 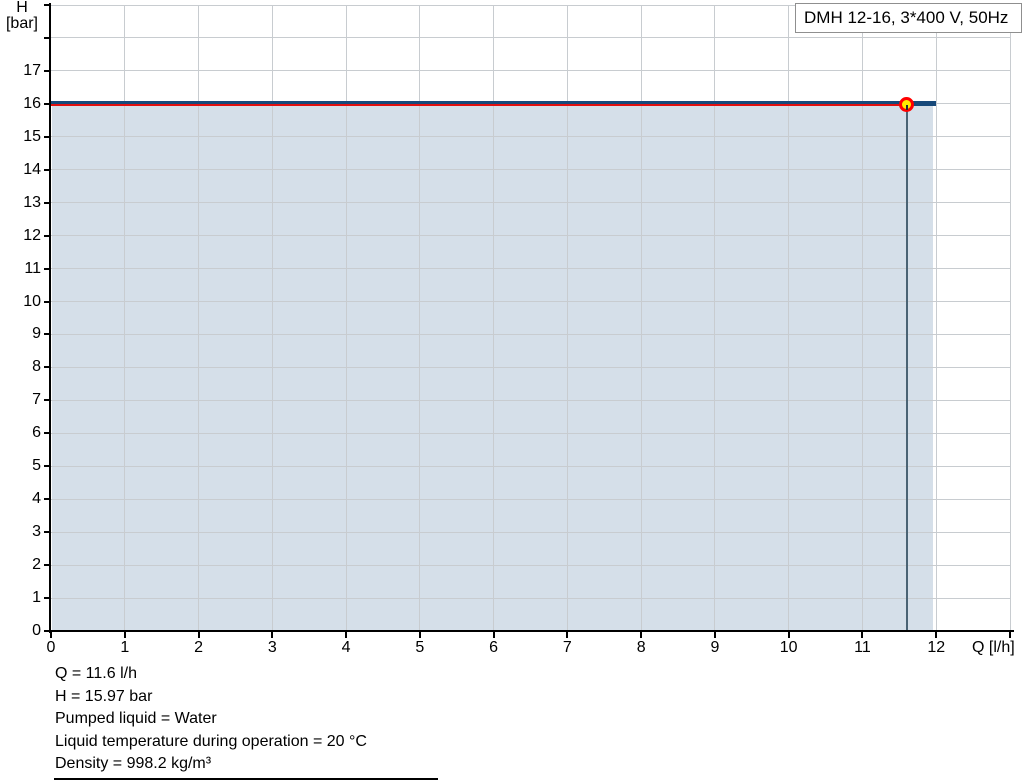 What do you see at coordinates (993, 647) in the screenshot?
I see `x-axis-unit-label: Q [l/h]` at bounding box center [993, 647].